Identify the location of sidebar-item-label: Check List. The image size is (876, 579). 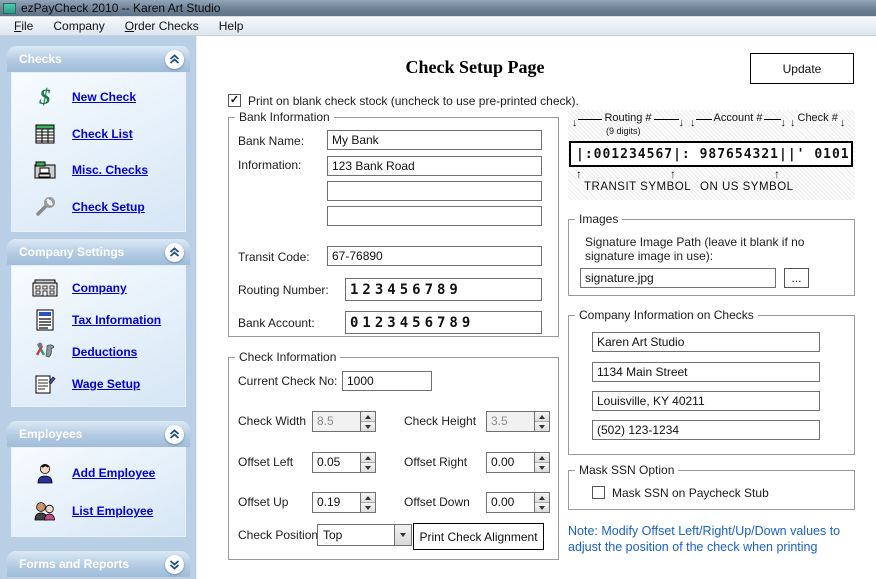
(102, 133).